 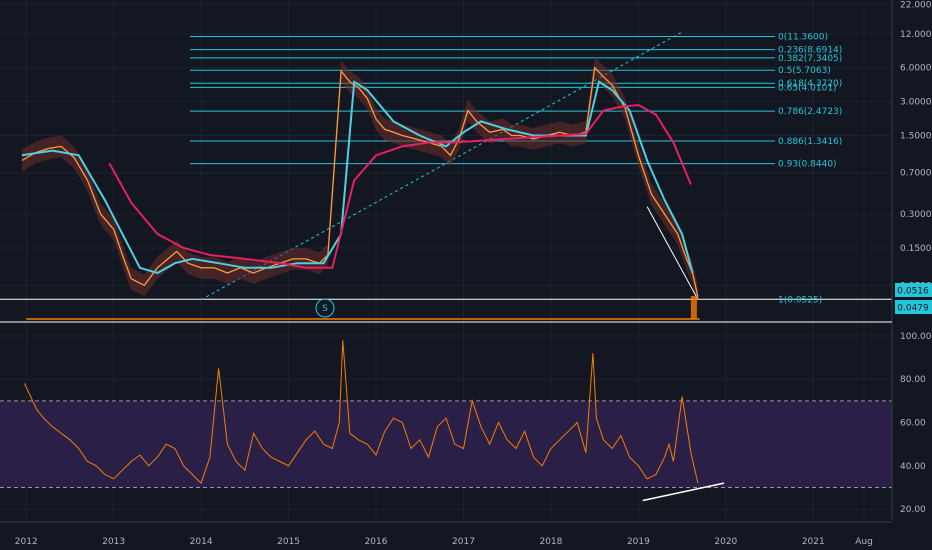 I want to click on x-tick-label: 2019, so click(x=638, y=542).